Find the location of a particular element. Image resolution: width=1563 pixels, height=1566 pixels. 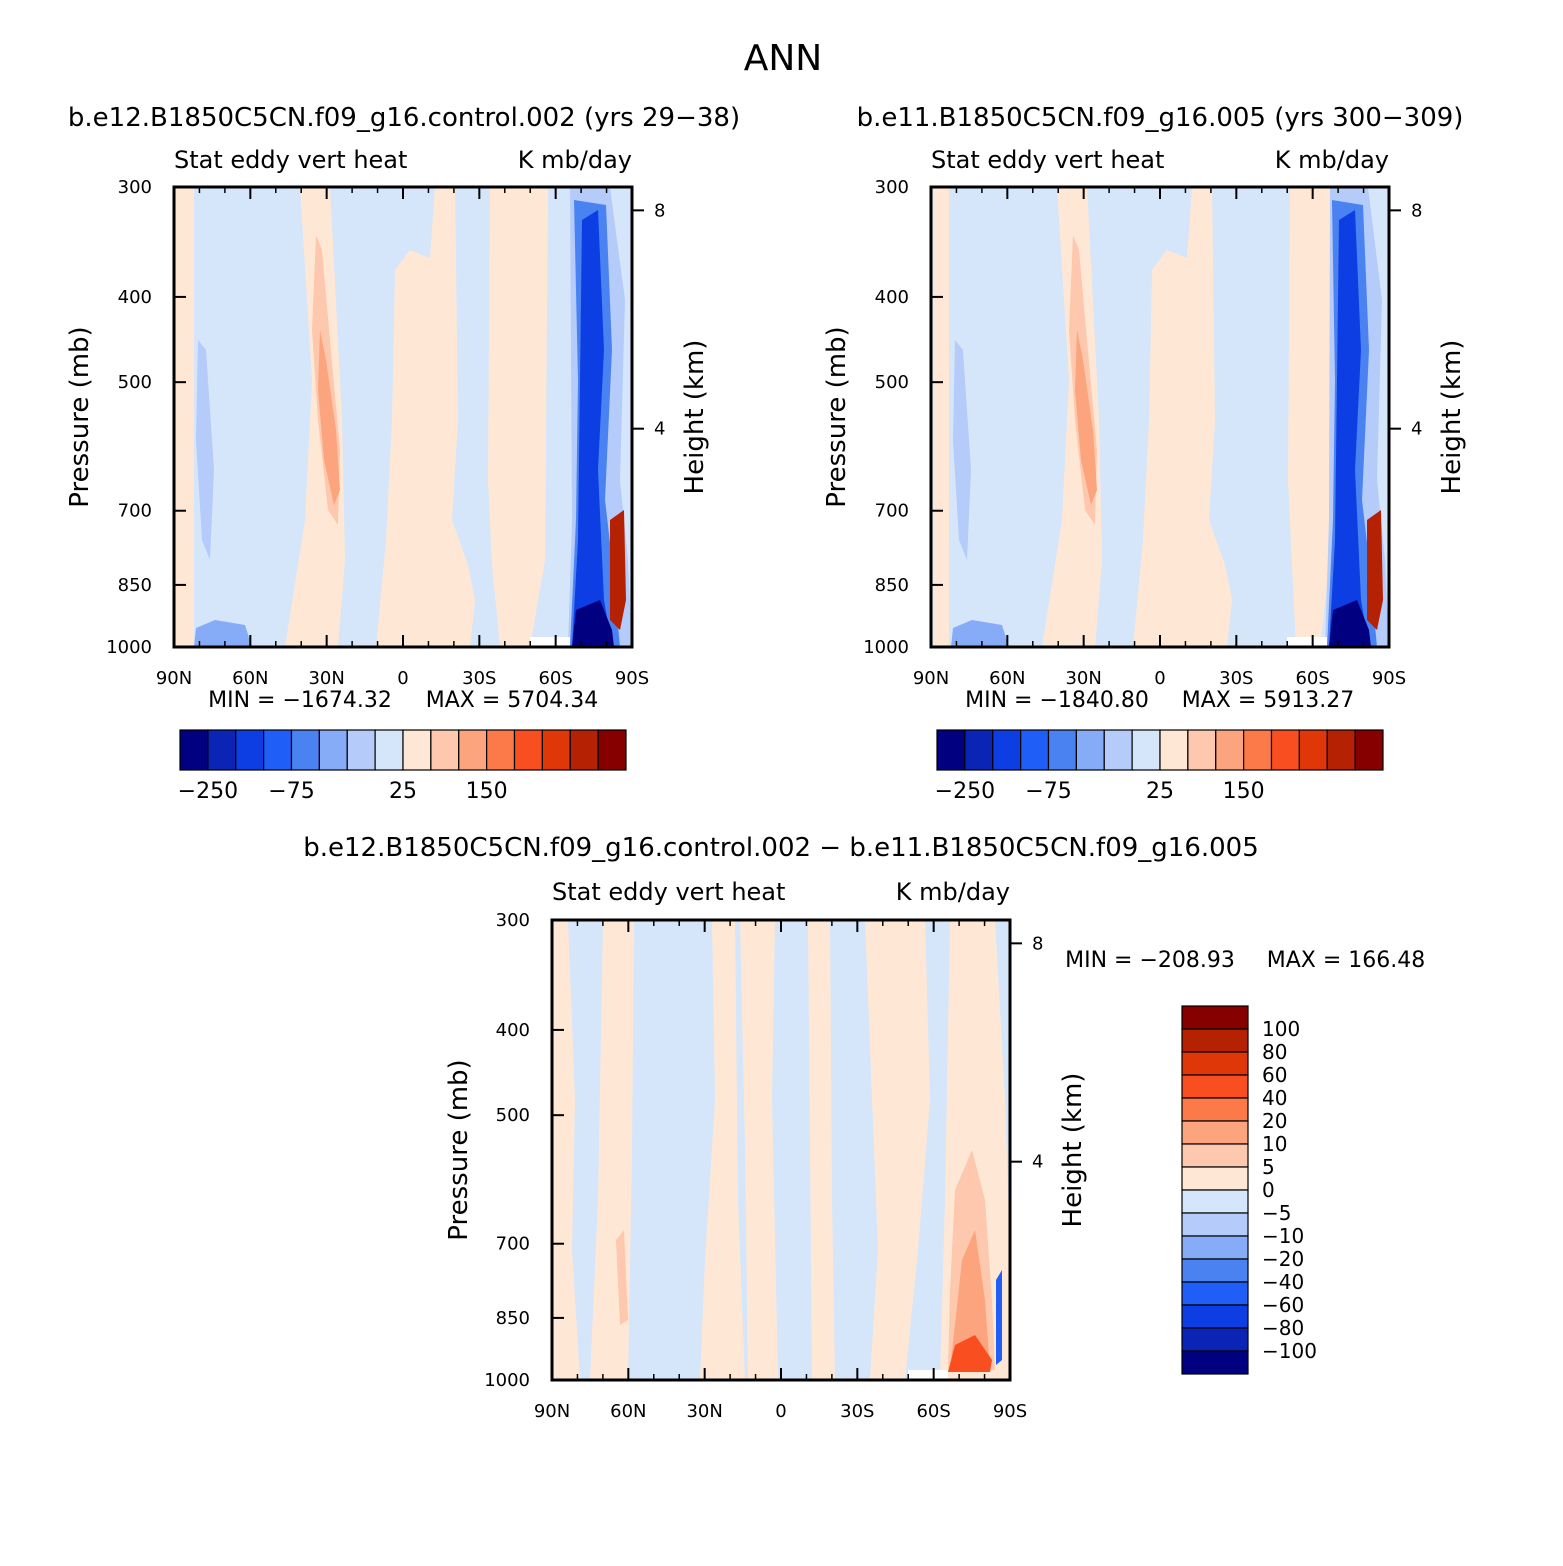

colorbar-label: −5 is located at coordinates (1276, 1213).